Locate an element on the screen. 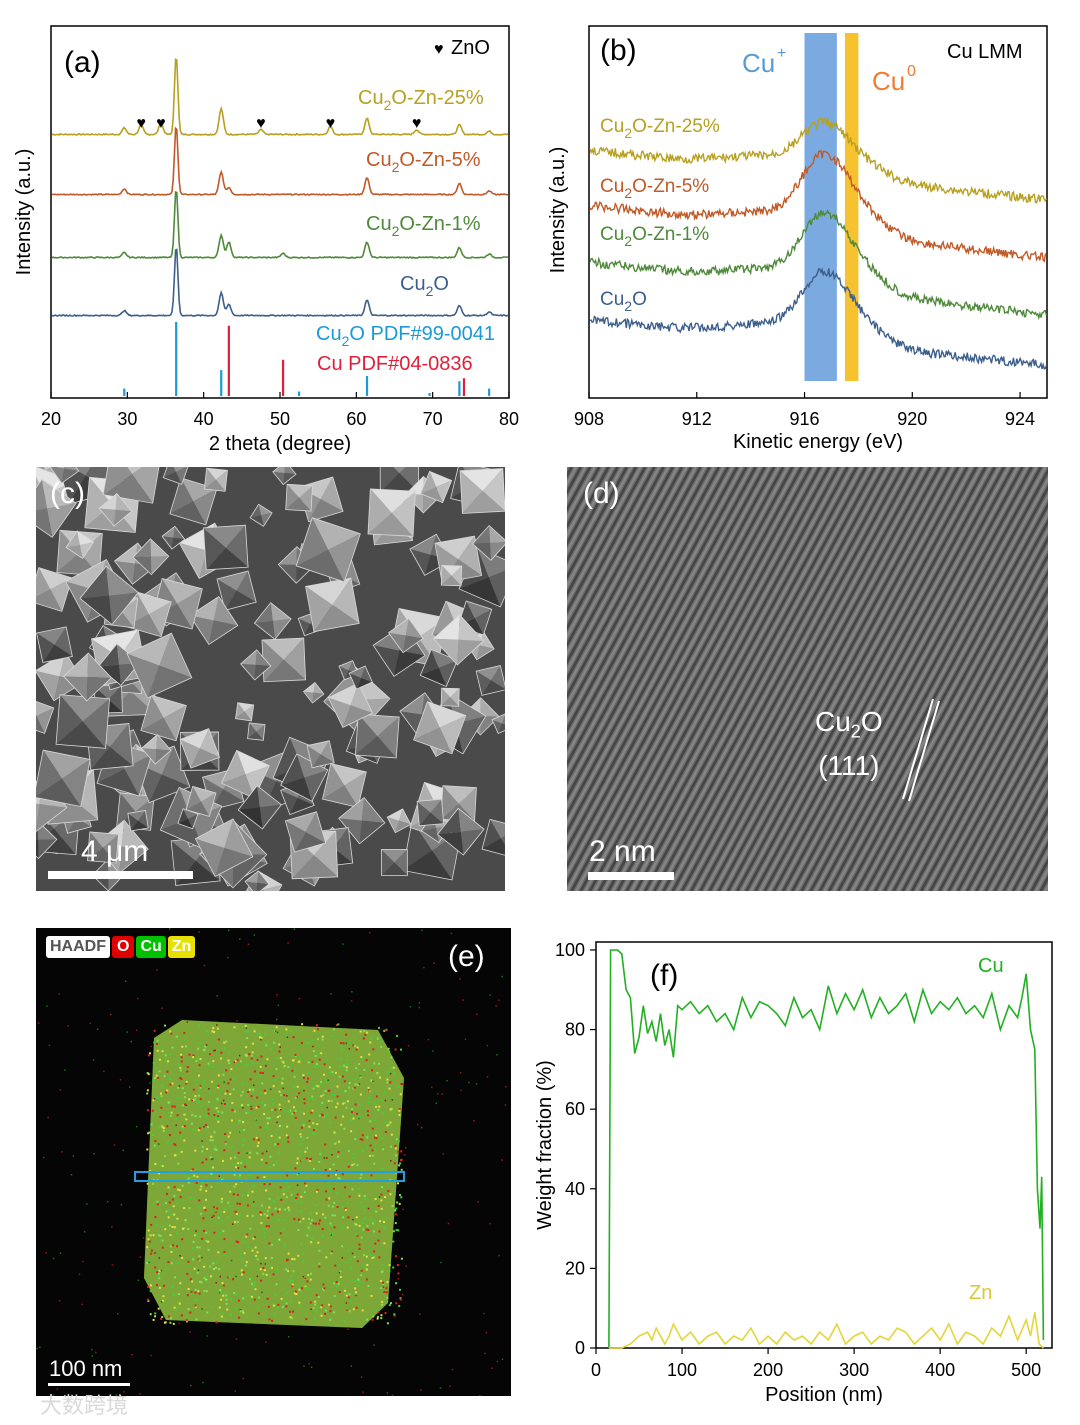 Image resolution: width=1080 pixels, height=1425 pixels. panel-e-eds-map: HAADF O Cu Zn (e) 100 nm is located at coordinates (273, 1162).